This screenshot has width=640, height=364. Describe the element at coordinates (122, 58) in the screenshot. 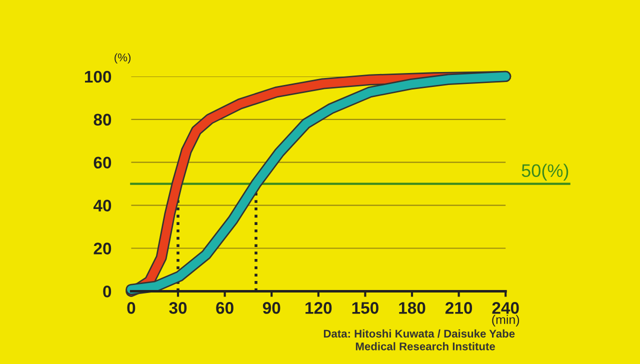

I see `y-axis-title: (%)` at that location.